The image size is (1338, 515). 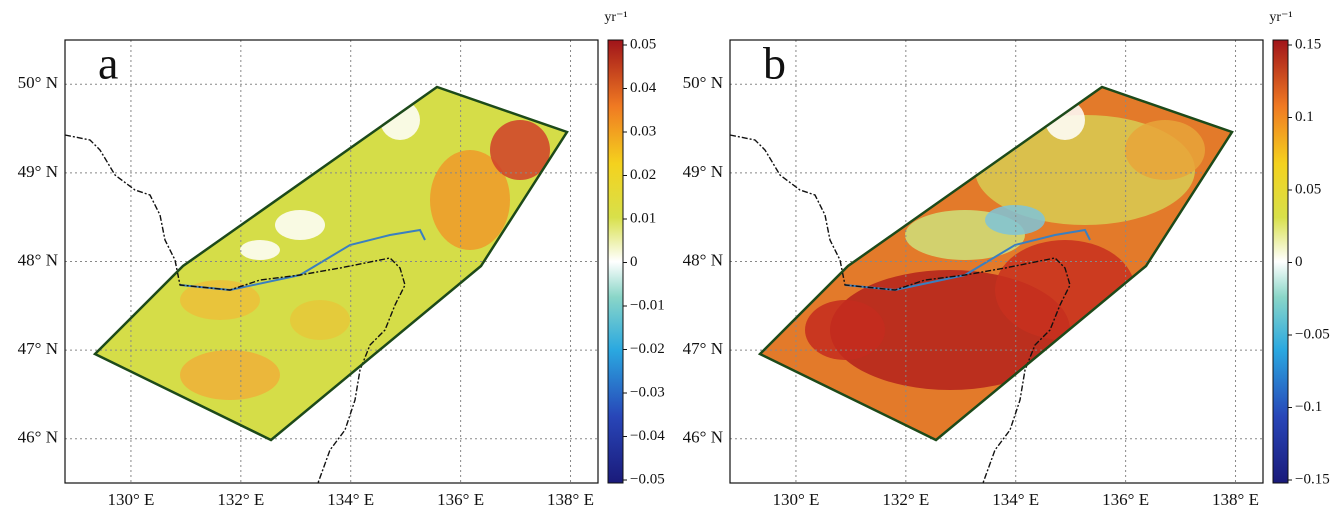 I want to click on colorbar-tick-label: 0.04, so click(x=643, y=88).